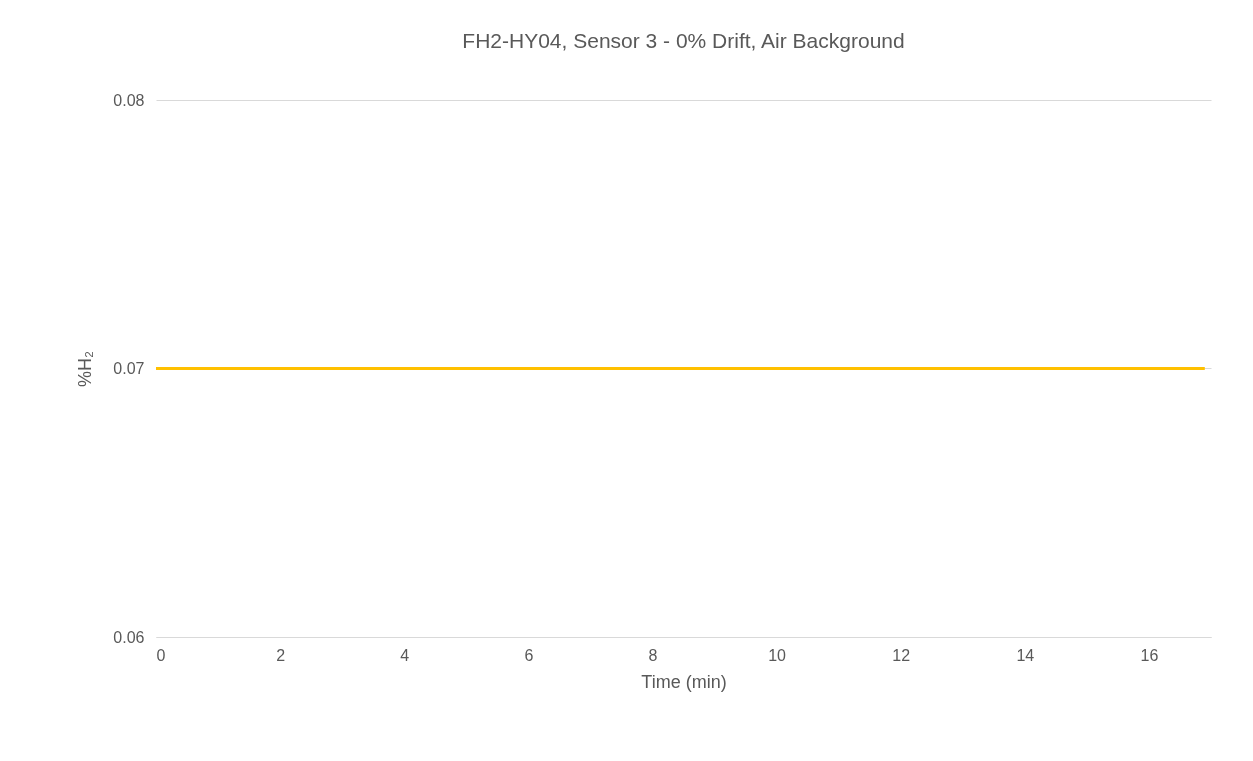  Describe the element at coordinates (684, 681) in the screenshot. I see `x-axis-title: Time (min)` at that location.